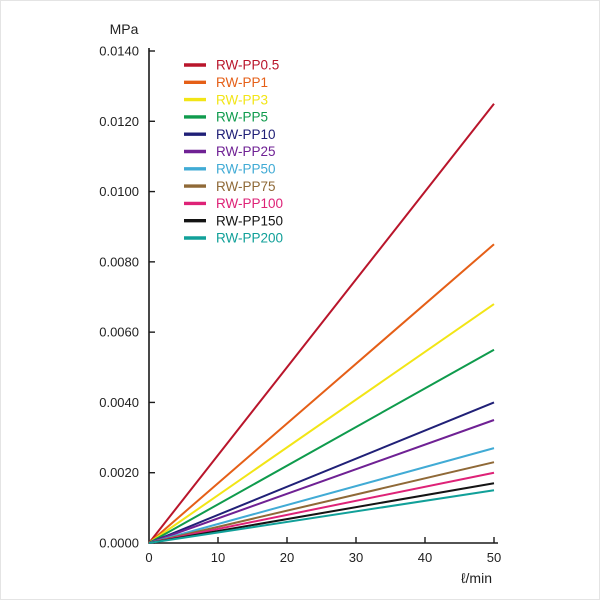  Describe the element at coordinates (425, 557) in the screenshot. I see `x-tick-label: 40` at that location.